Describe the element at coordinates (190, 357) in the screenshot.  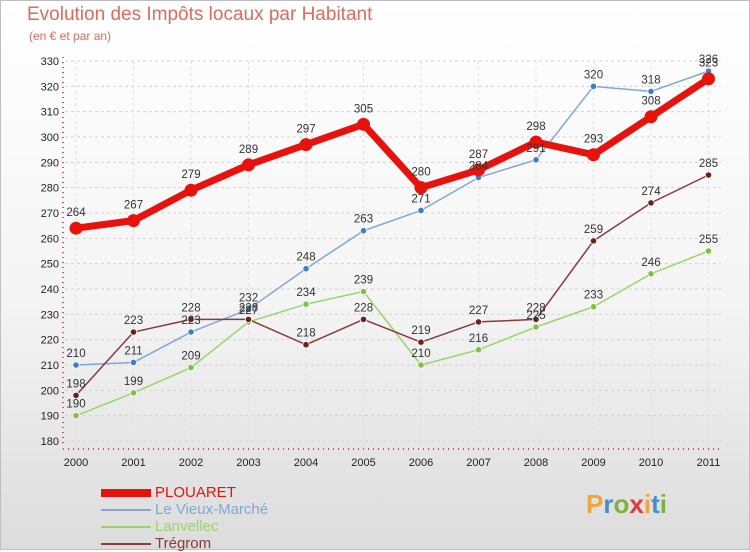
I see `data-label: 209` at that location.